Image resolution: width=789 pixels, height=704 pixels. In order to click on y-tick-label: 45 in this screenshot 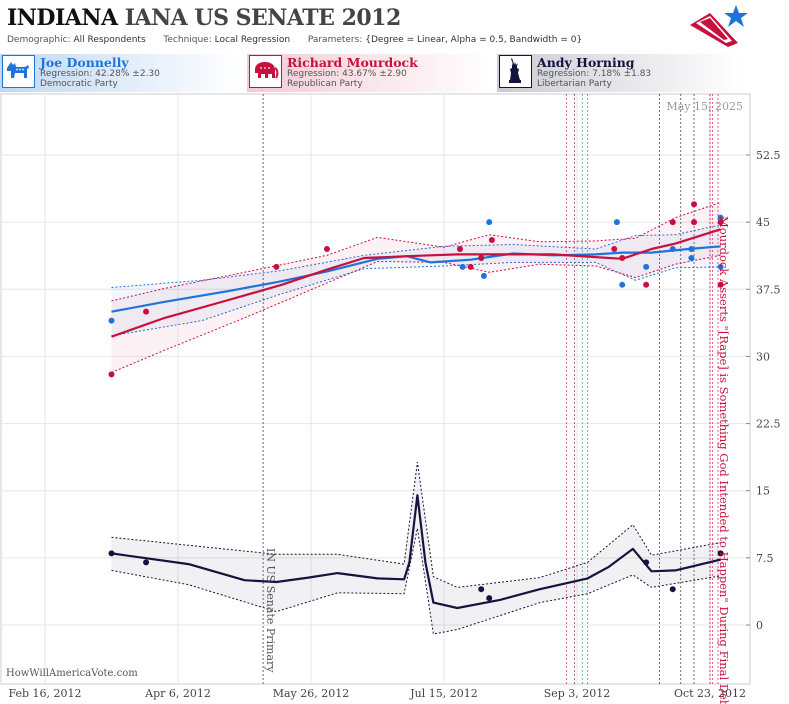, I will do `click(763, 222)`.